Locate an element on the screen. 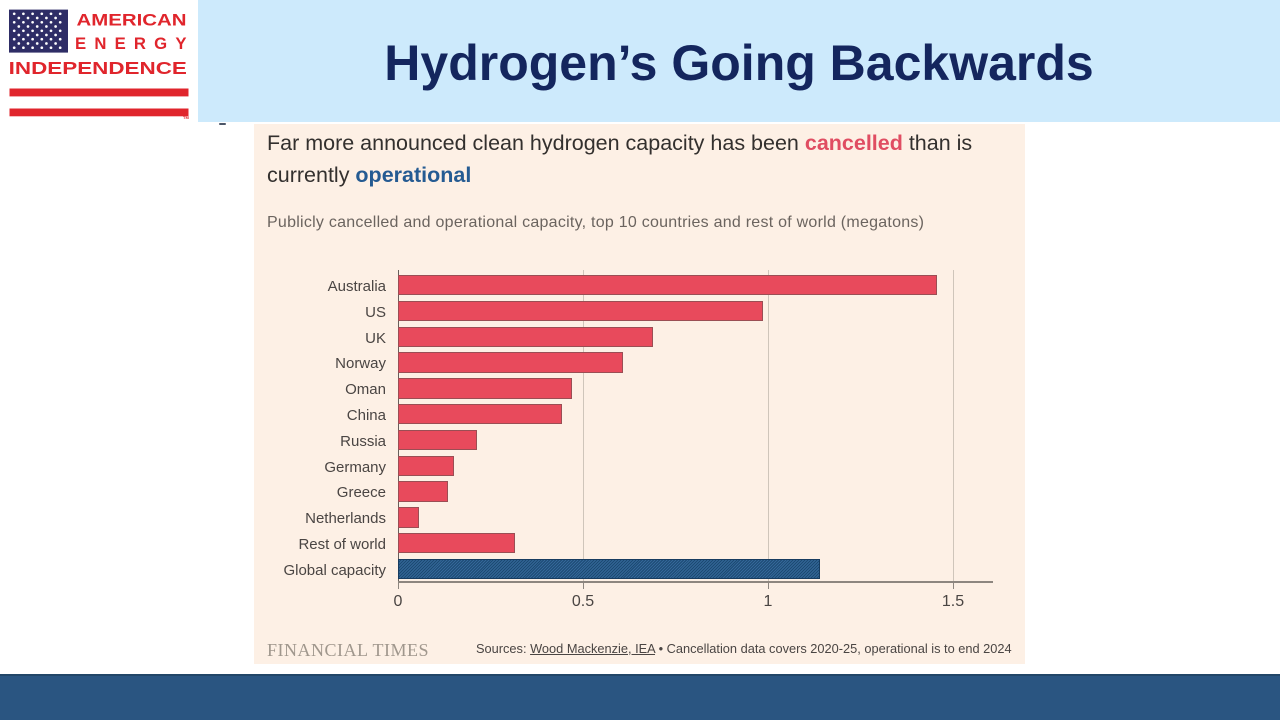  svg-text: TM is located at coordinates (186, 117).